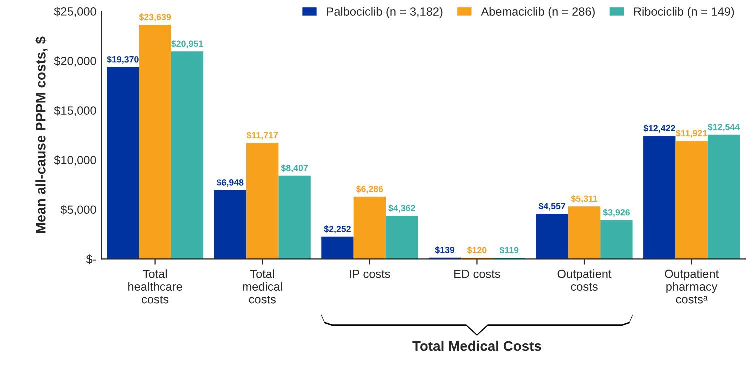  What do you see at coordinates (78, 210) in the screenshot?
I see `y-tick-label: $5,000` at bounding box center [78, 210].